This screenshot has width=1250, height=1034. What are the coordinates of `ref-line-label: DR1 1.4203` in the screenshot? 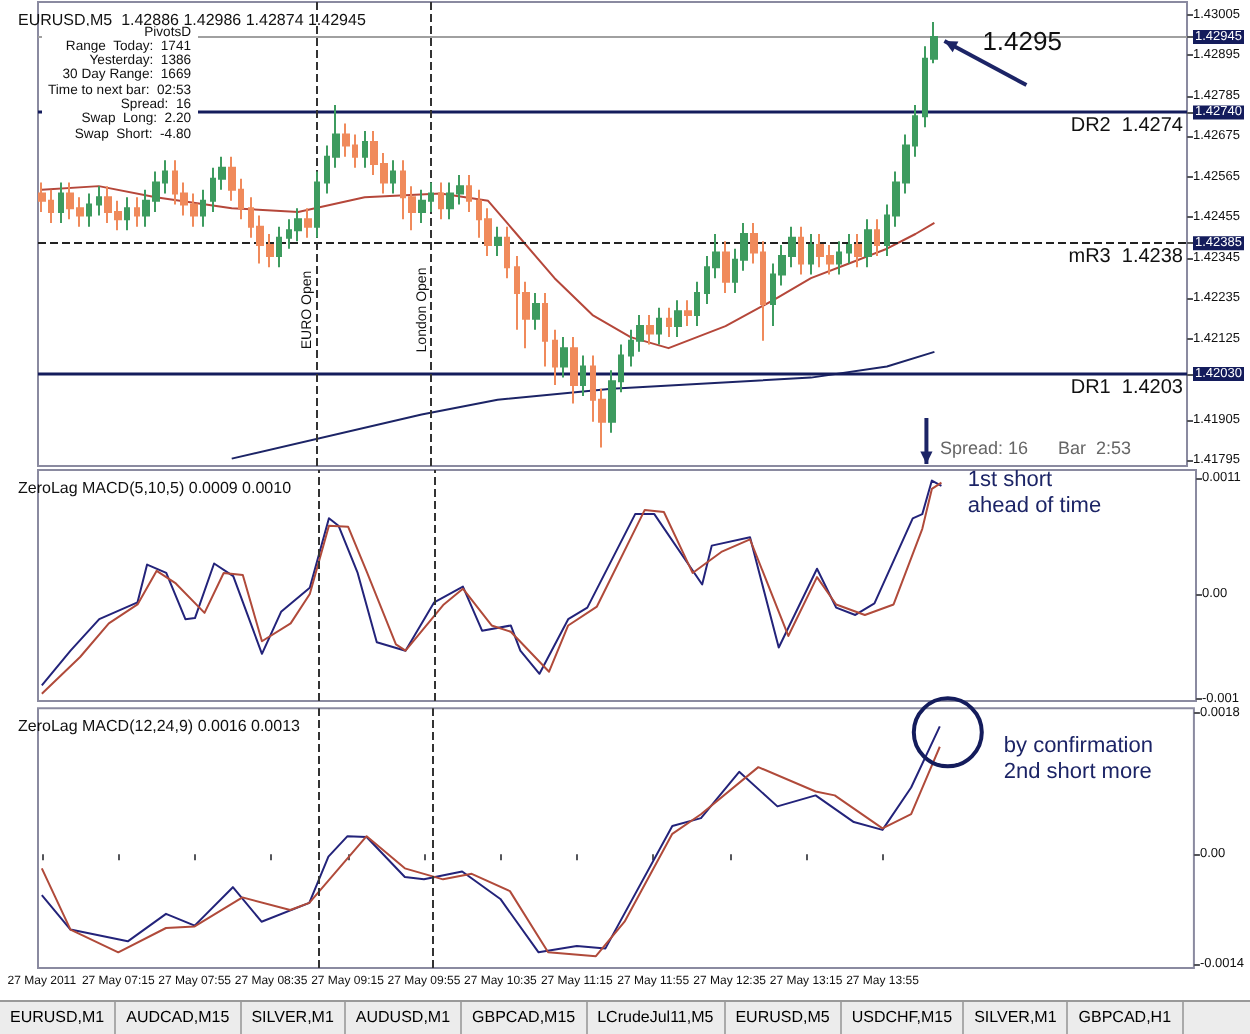 It's located at (1127, 387).